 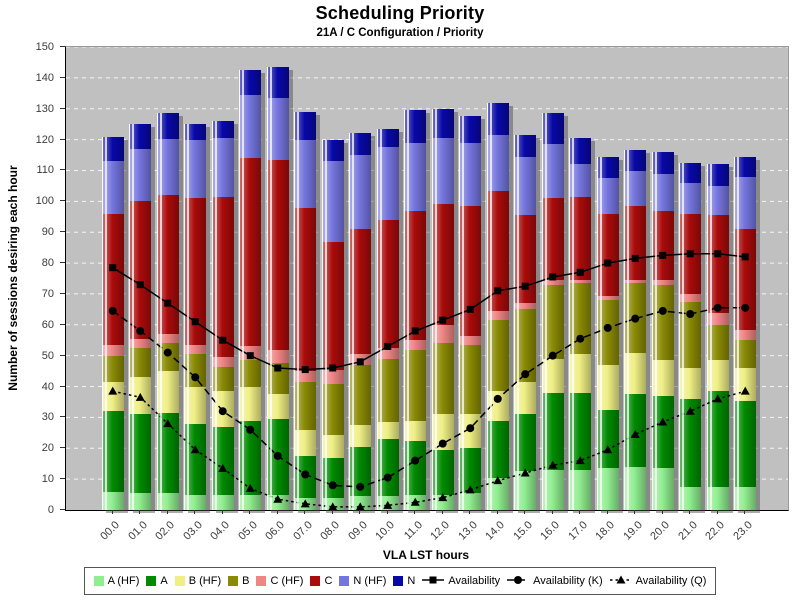 I want to click on x-tick-label: 01.0, so click(x=138, y=531).